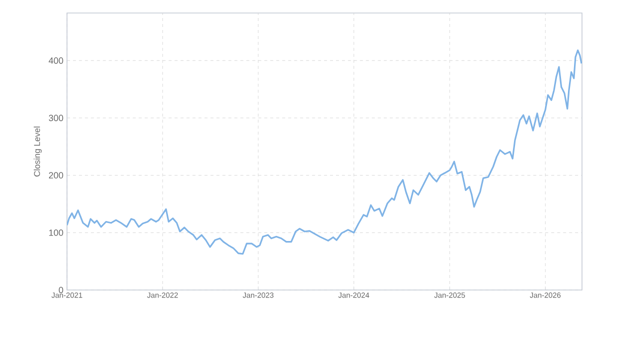 This screenshot has width=623, height=350. What do you see at coordinates (56, 175) in the screenshot?
I see `y-tick-label: 200` at bounding box center [56, 175].